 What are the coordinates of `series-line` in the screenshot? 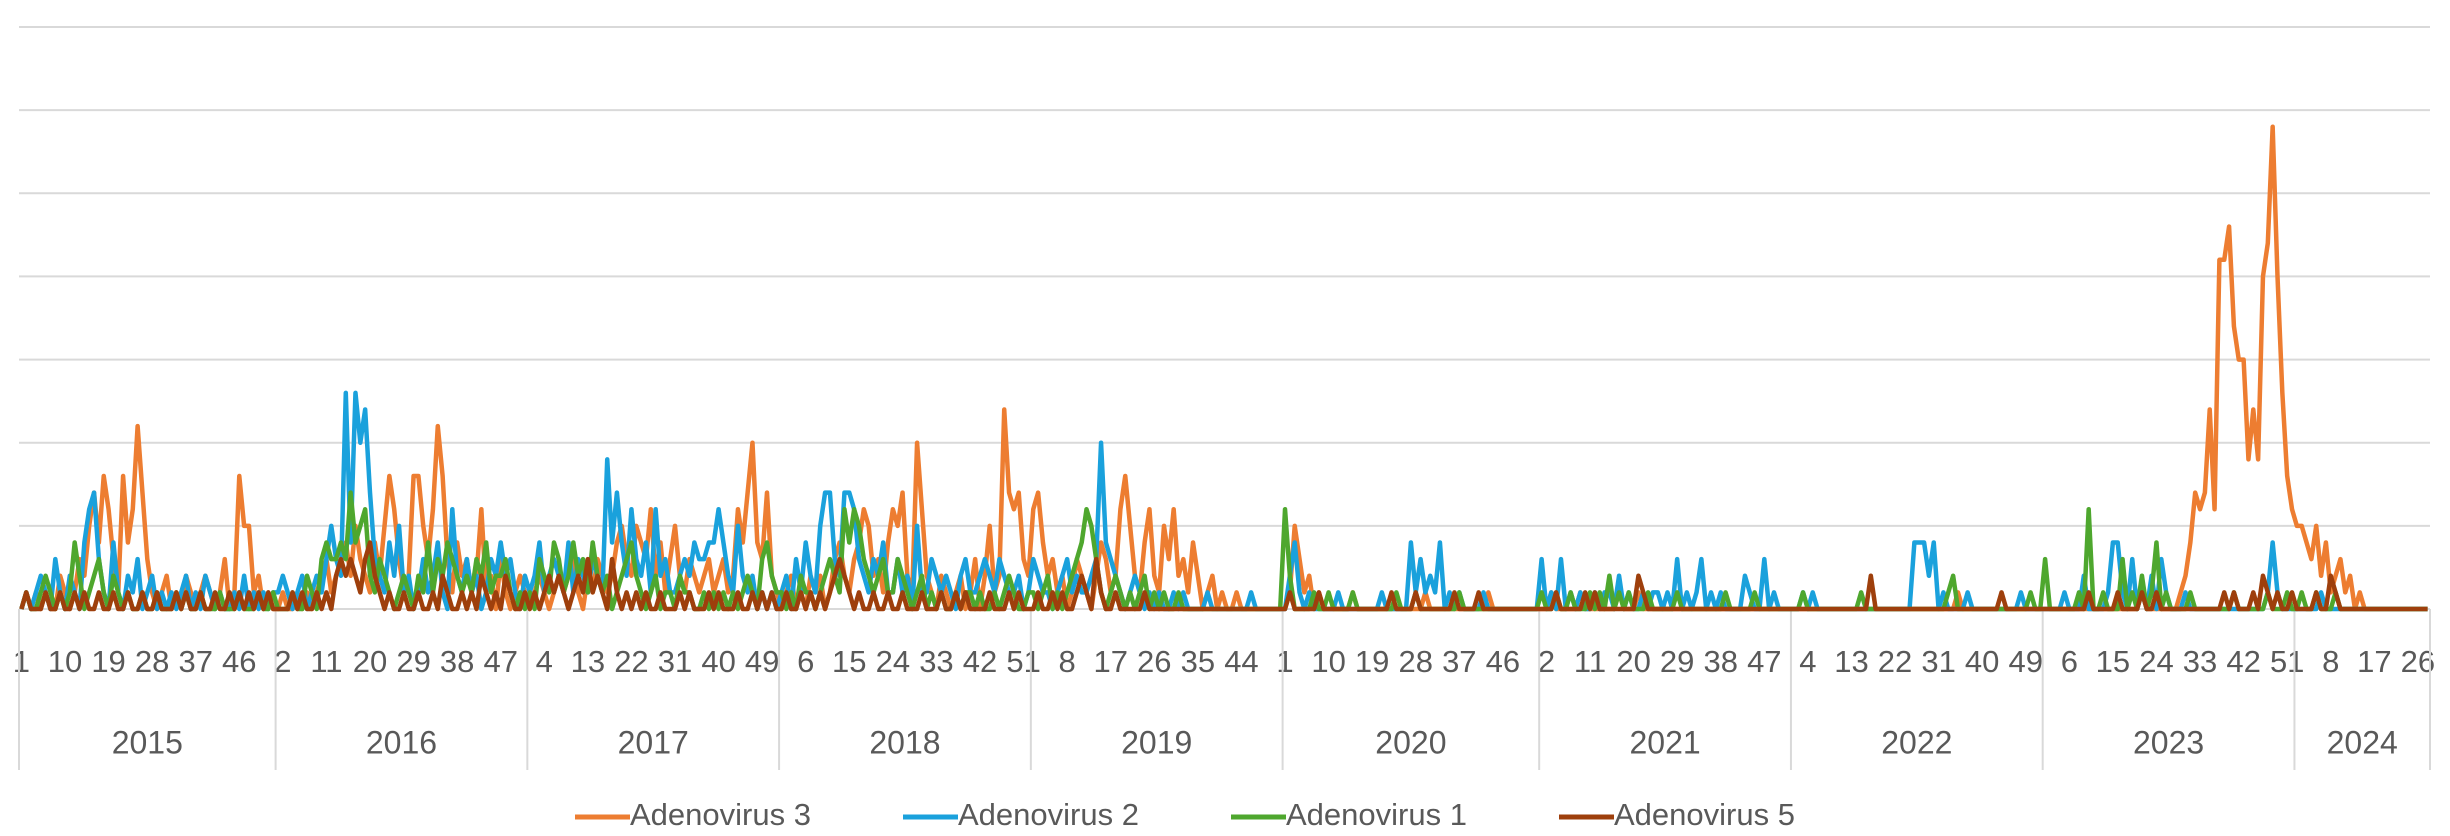 It's located at (1223, 576).